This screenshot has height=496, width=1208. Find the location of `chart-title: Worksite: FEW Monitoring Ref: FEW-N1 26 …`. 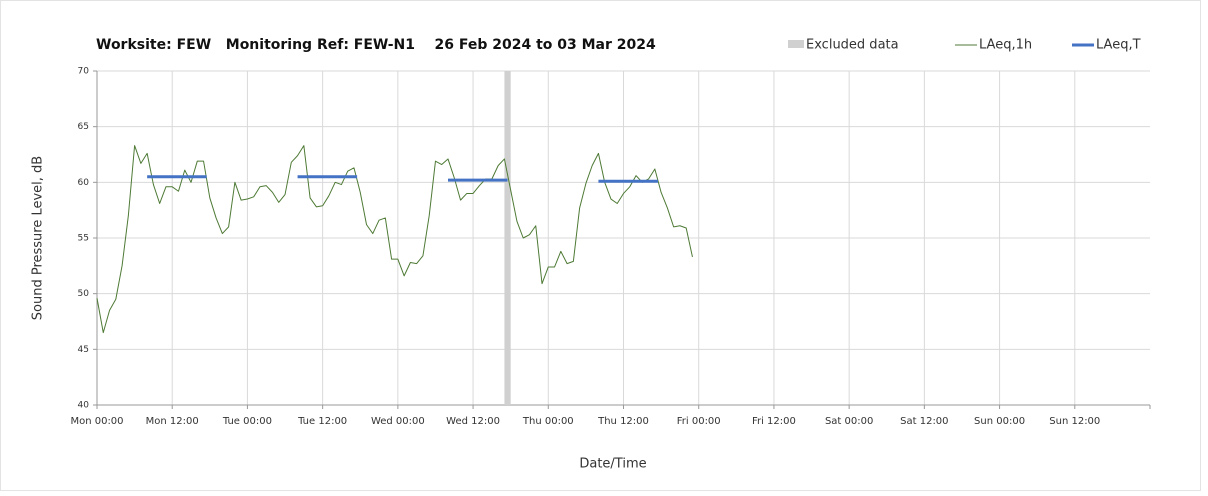

chart-title: Worksite: FEW Monitoring Ref: FEW-N1 26 … is located at coordinates (376, 45).